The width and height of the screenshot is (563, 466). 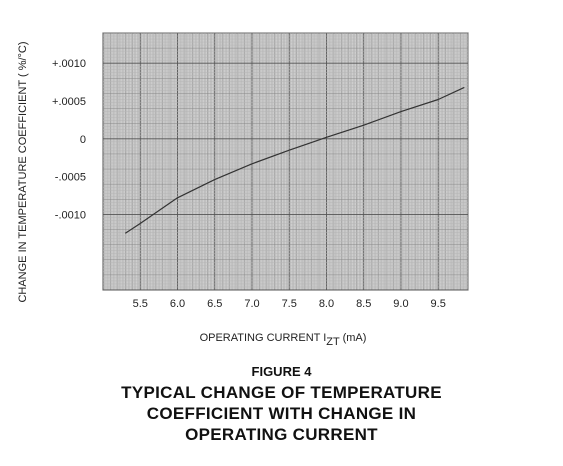 What do you see at coordinates (69, 139) in the screenshot?
I see `y-tick-labels: +.0010 +.0005 0 -.0005 -.0010` at bounding box center [69, 139].